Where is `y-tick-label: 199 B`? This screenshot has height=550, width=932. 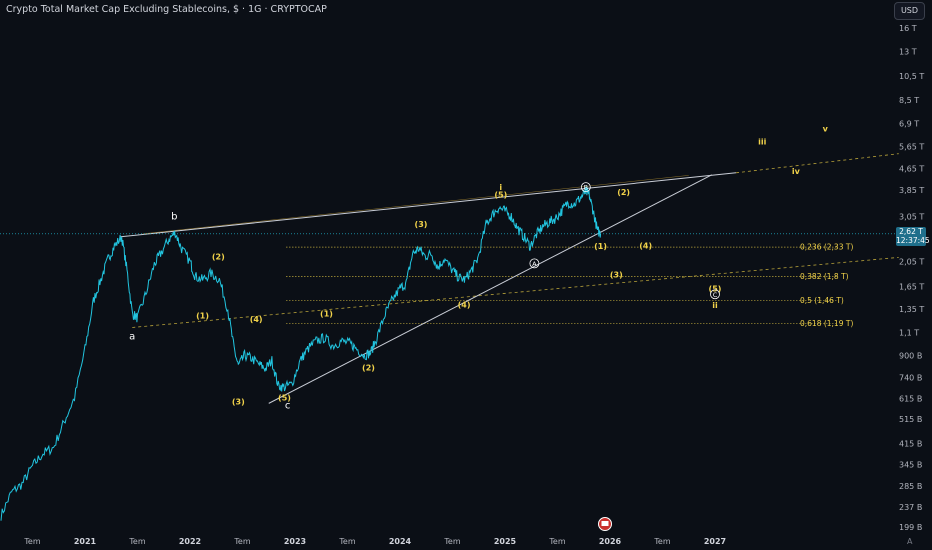 y-tick-label: 199 B is located at coordinates (910, 527).